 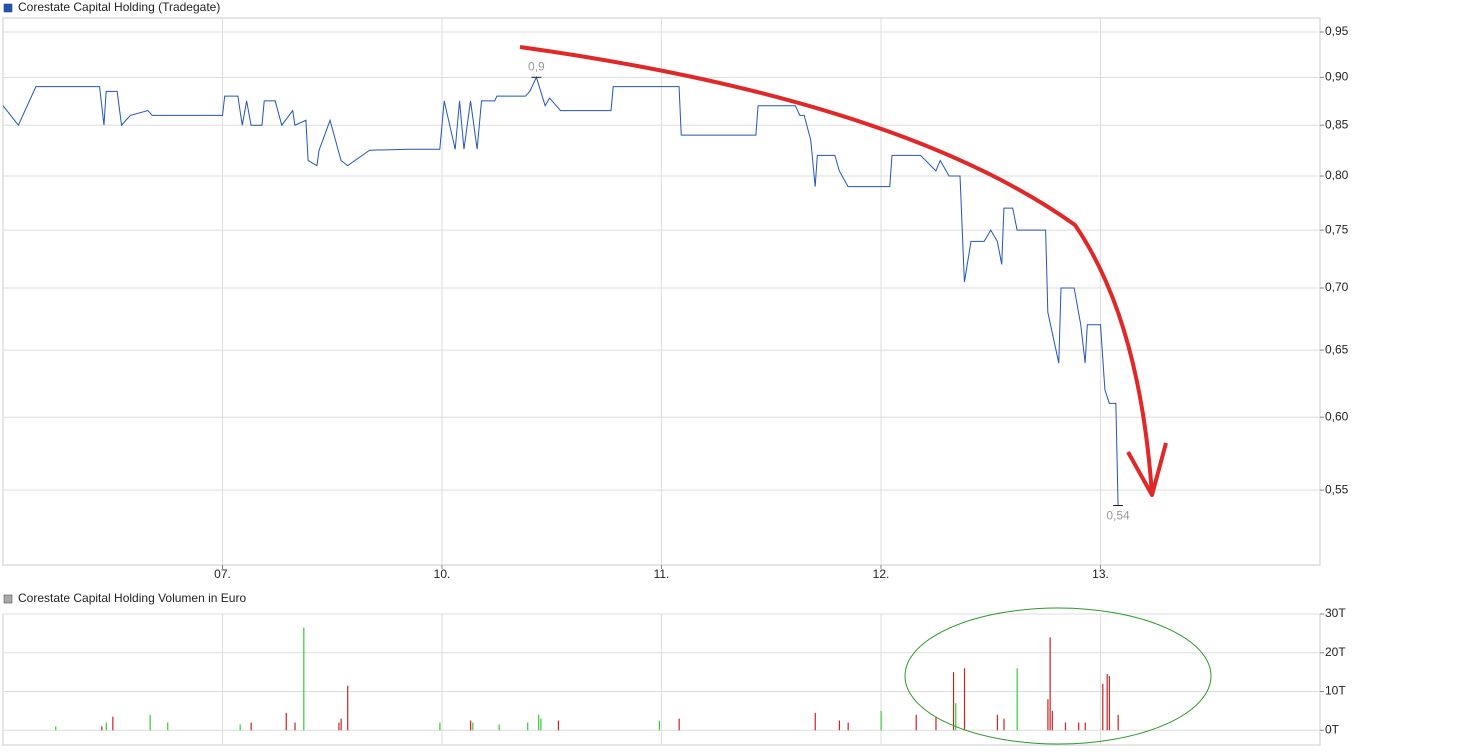 I want to click on y-tick-label: 0,95, so click(x=1337, y=31).